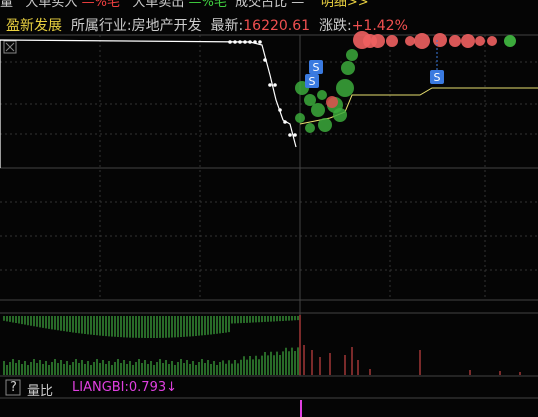 Image resolution: width=538 pixels, height=417 pixels. What do you see at coordinates (158, 5) in the screenshot?
I see `top-item: 大单卖出` at bounding box center [158, 5].